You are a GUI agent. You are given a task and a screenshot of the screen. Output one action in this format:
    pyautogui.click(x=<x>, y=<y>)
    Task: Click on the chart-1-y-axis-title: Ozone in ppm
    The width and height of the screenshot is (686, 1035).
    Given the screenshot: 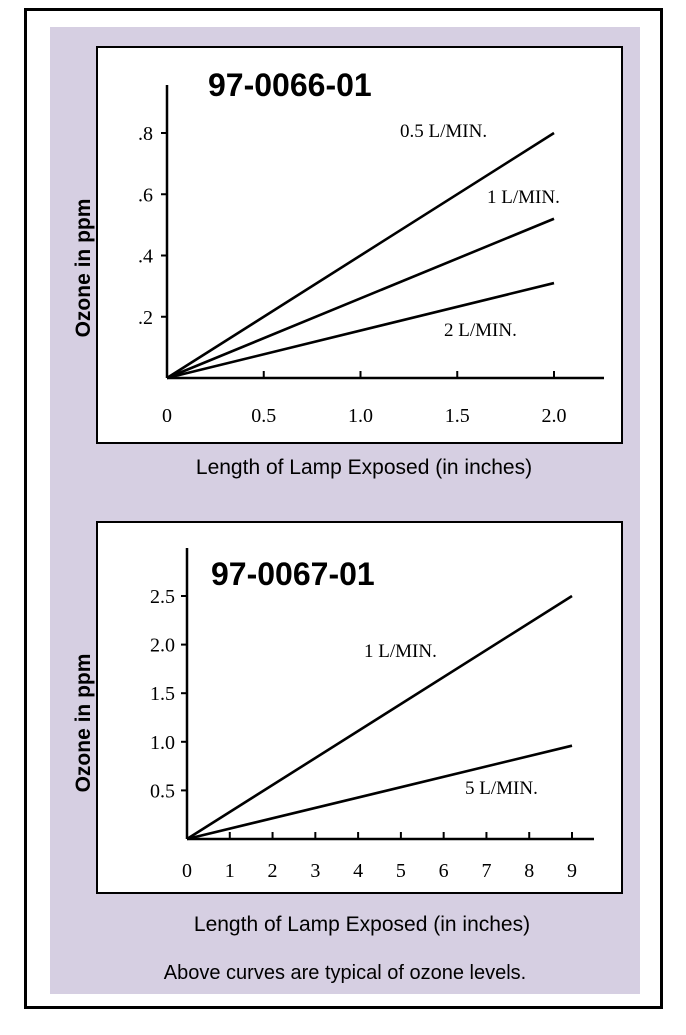 What is the action you would take?
    pyautogui.click(x=83, y=268)
    